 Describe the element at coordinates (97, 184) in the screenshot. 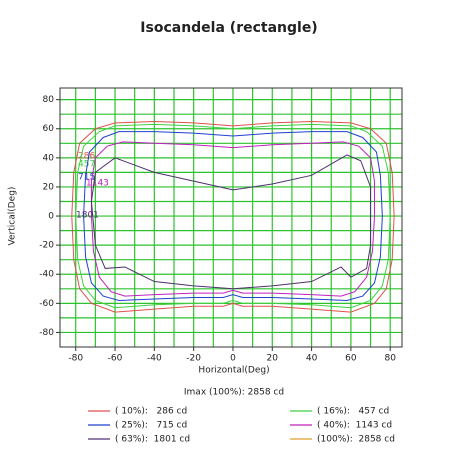

I see `contour-label: 1143` at that location.